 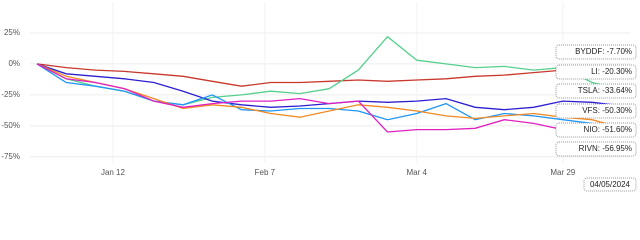 I want to click on tooltip-entry: VFS: -50.30%, so click(x=607, y=110).